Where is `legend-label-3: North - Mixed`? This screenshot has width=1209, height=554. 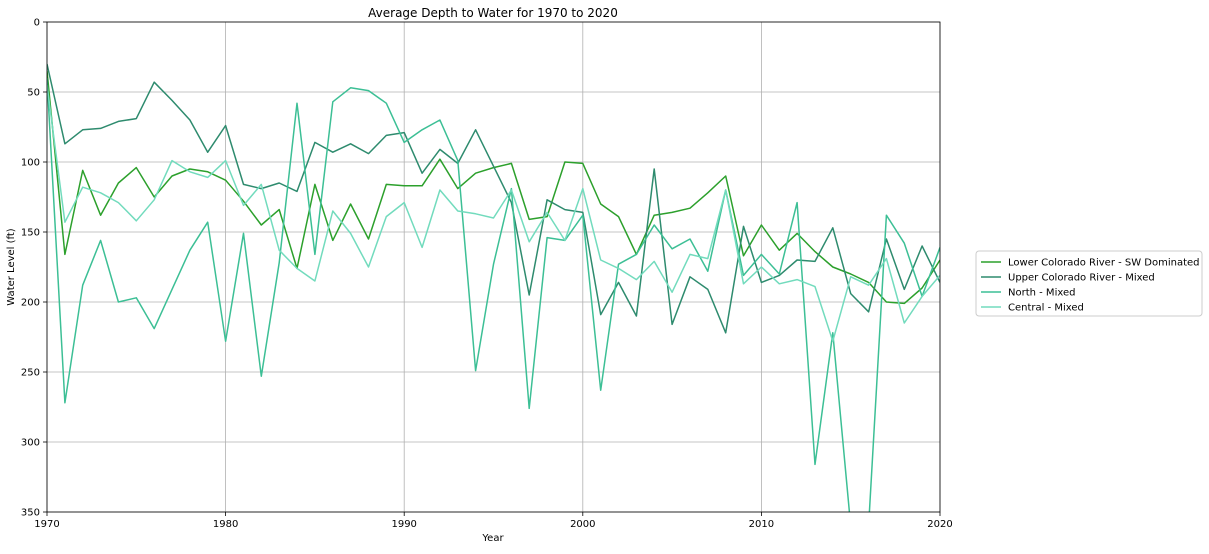
legend-label-3: North - Mixed is located at coordinates (1041, 293).